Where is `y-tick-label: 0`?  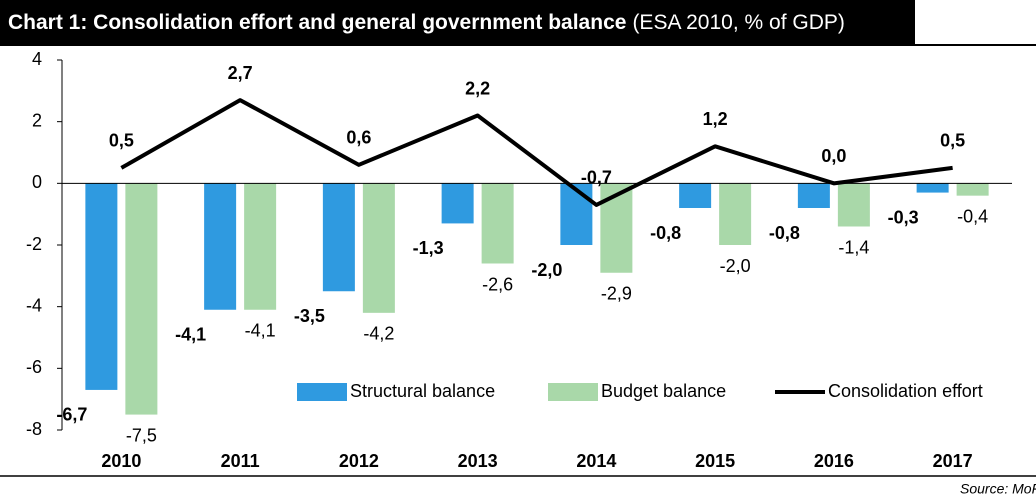
y-tick-label: 0 is located at coordinates (37, 182).